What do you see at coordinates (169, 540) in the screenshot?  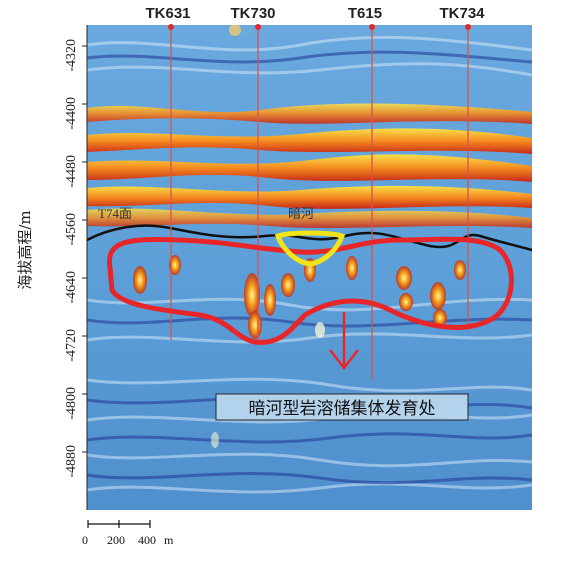 I see `scale-unit-label: m` at bounding box center [169, 540].